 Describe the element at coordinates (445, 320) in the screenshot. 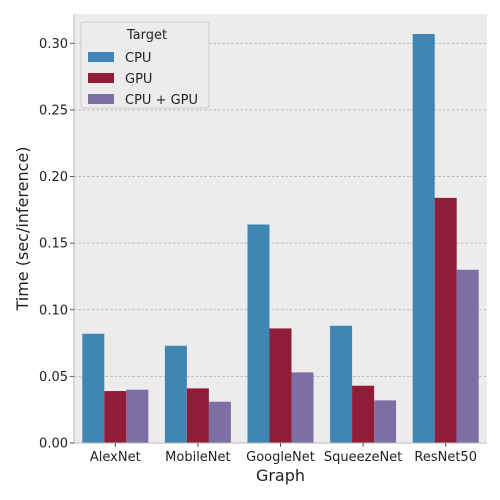

I see `bar-resnet50-gpu` at that location.